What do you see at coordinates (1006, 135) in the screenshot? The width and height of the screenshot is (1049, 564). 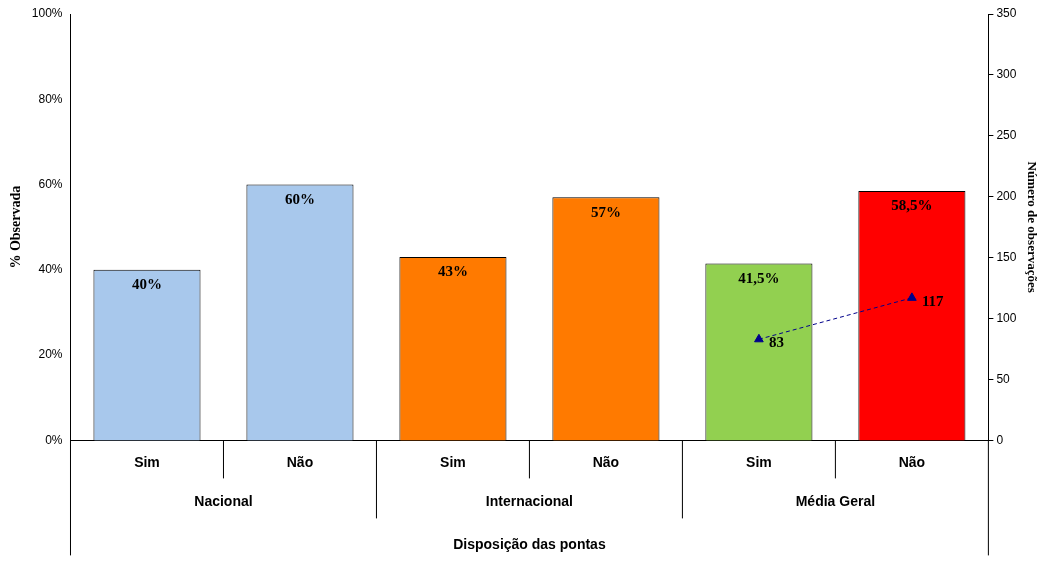 I see `y2-tick-label: 250` at bounding box center [1006, 135].